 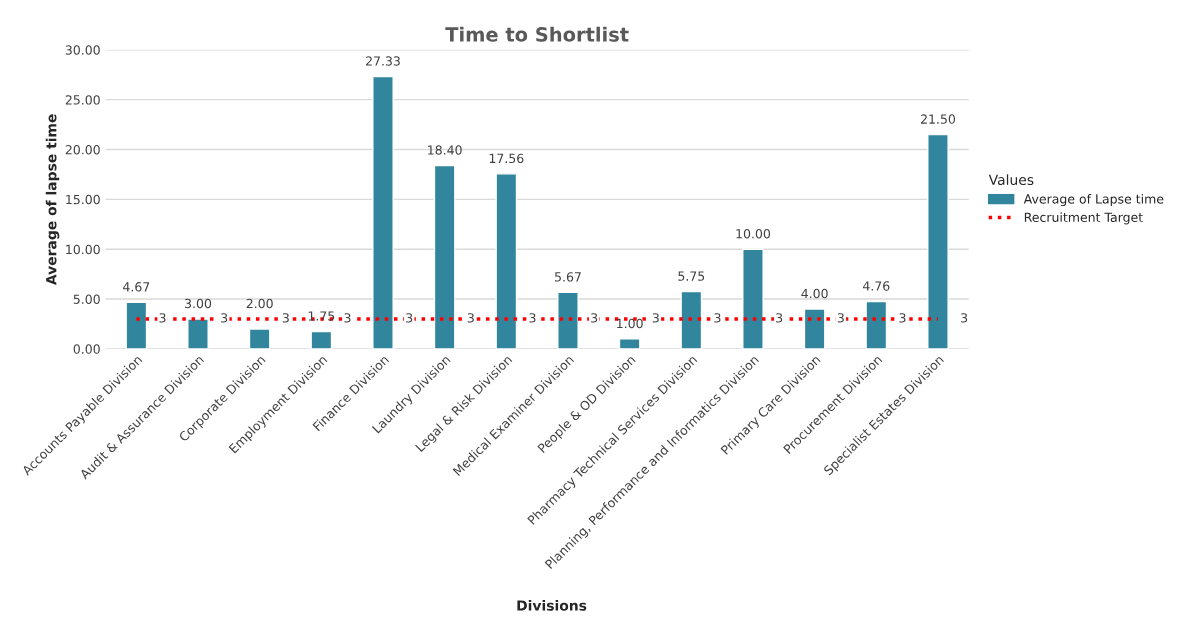 I want to click on y-tick-label: 10.00, so click(x=83, y=249).